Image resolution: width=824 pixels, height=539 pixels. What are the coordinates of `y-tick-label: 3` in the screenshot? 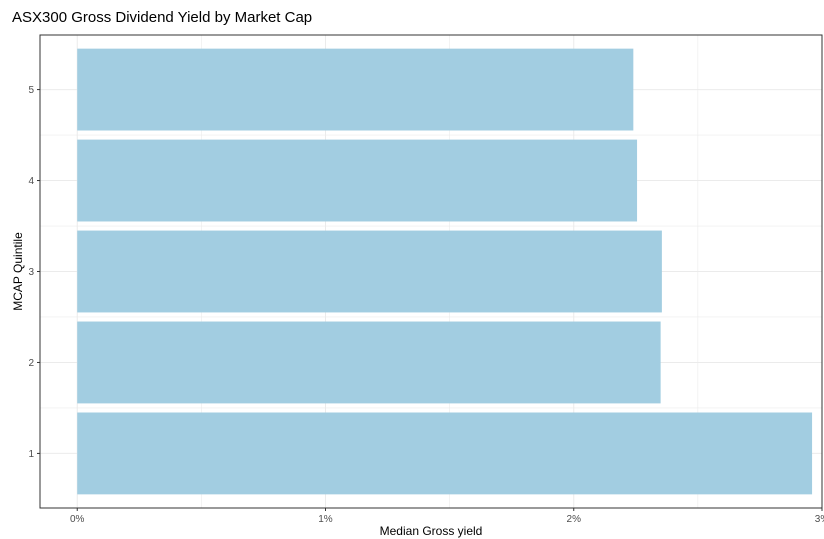 It's located at (31, 272).